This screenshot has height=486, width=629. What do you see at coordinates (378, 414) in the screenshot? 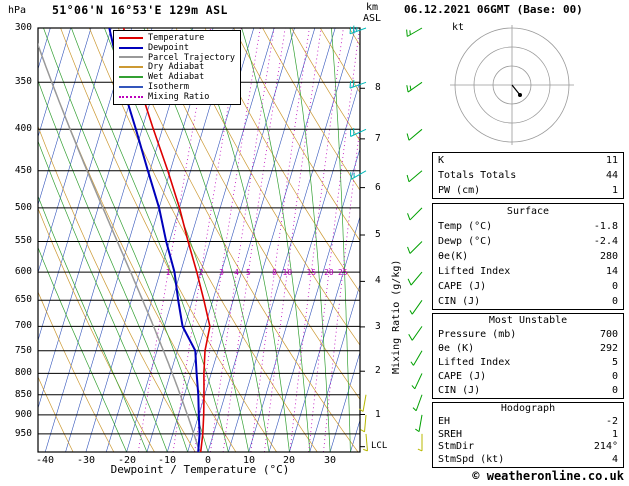
I see `km-tick-label: 1` at bounding box center [378, 414].